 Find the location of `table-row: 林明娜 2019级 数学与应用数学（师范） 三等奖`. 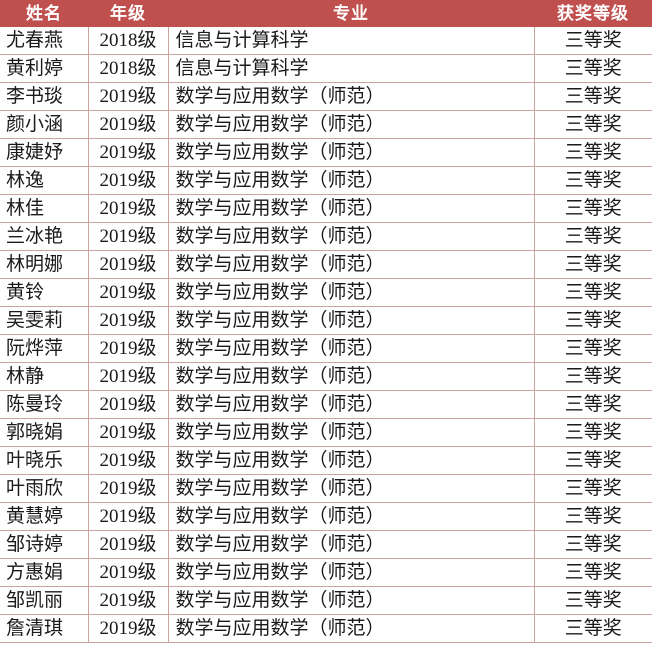

table-row: 林明娜 2019级 数学与应用数学（师范） 三等奖 is located at coordinates (326, 264).